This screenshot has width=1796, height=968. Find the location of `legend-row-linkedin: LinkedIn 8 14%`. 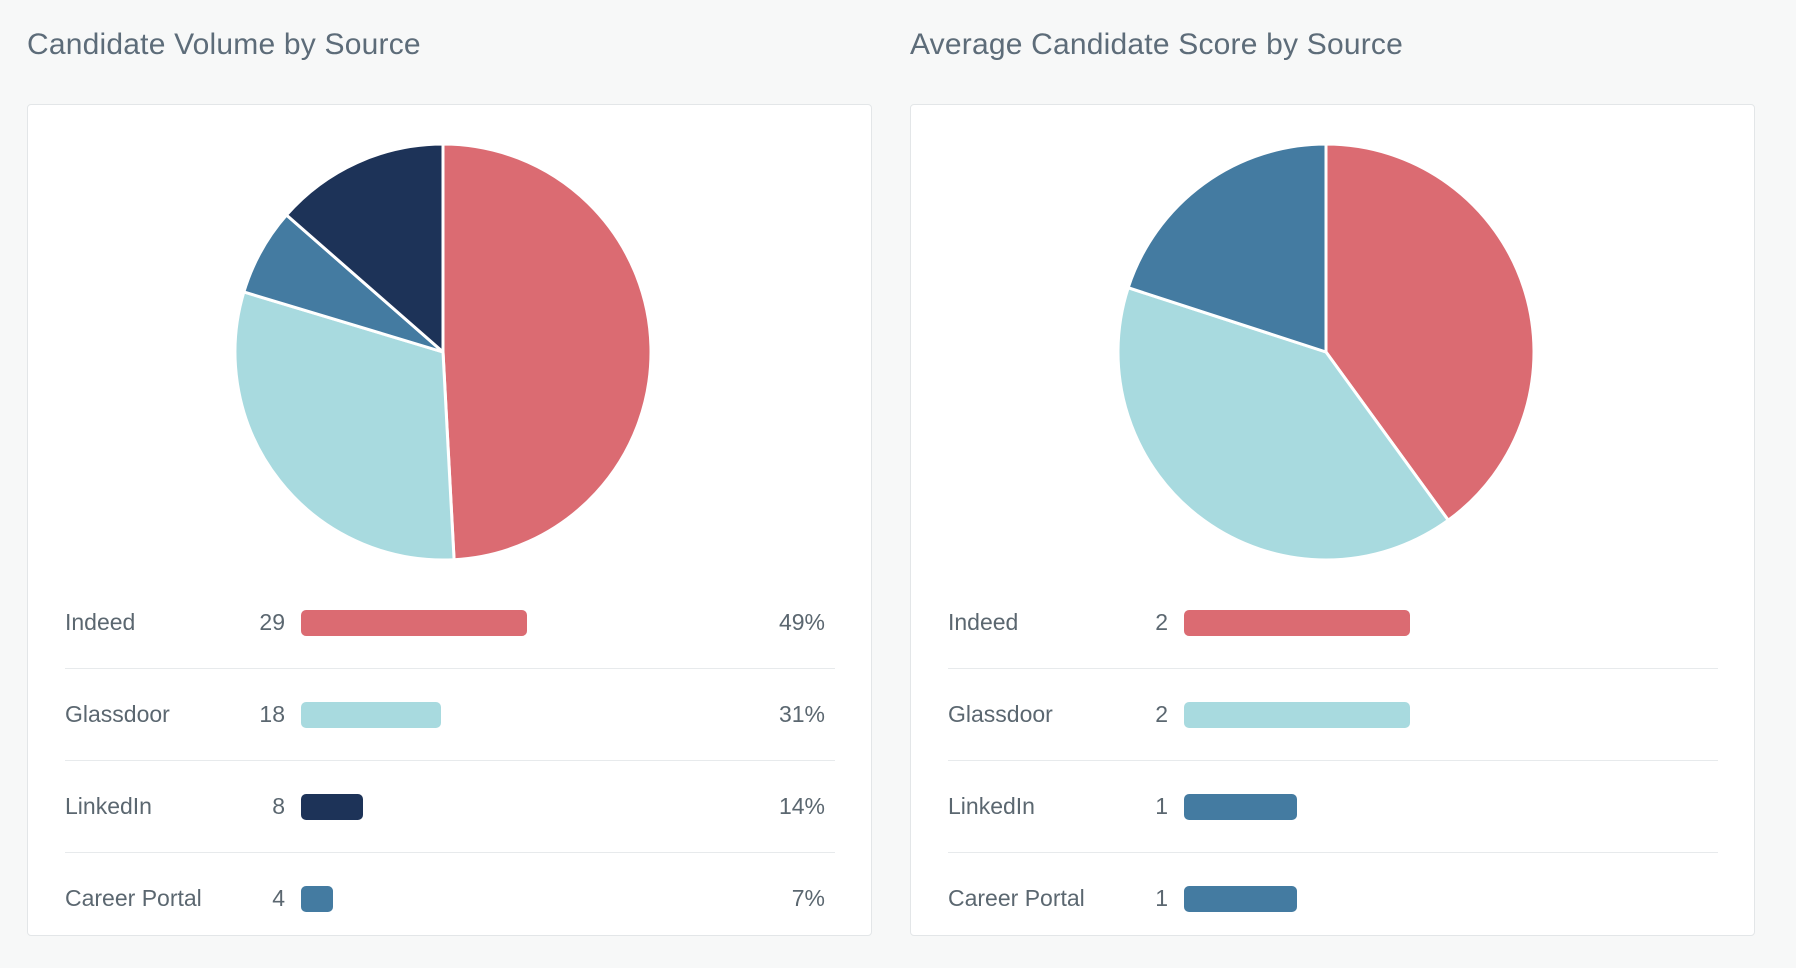

legend-row-linkedin: LinkedIn 8 14% is located at coordinates (450, 807).